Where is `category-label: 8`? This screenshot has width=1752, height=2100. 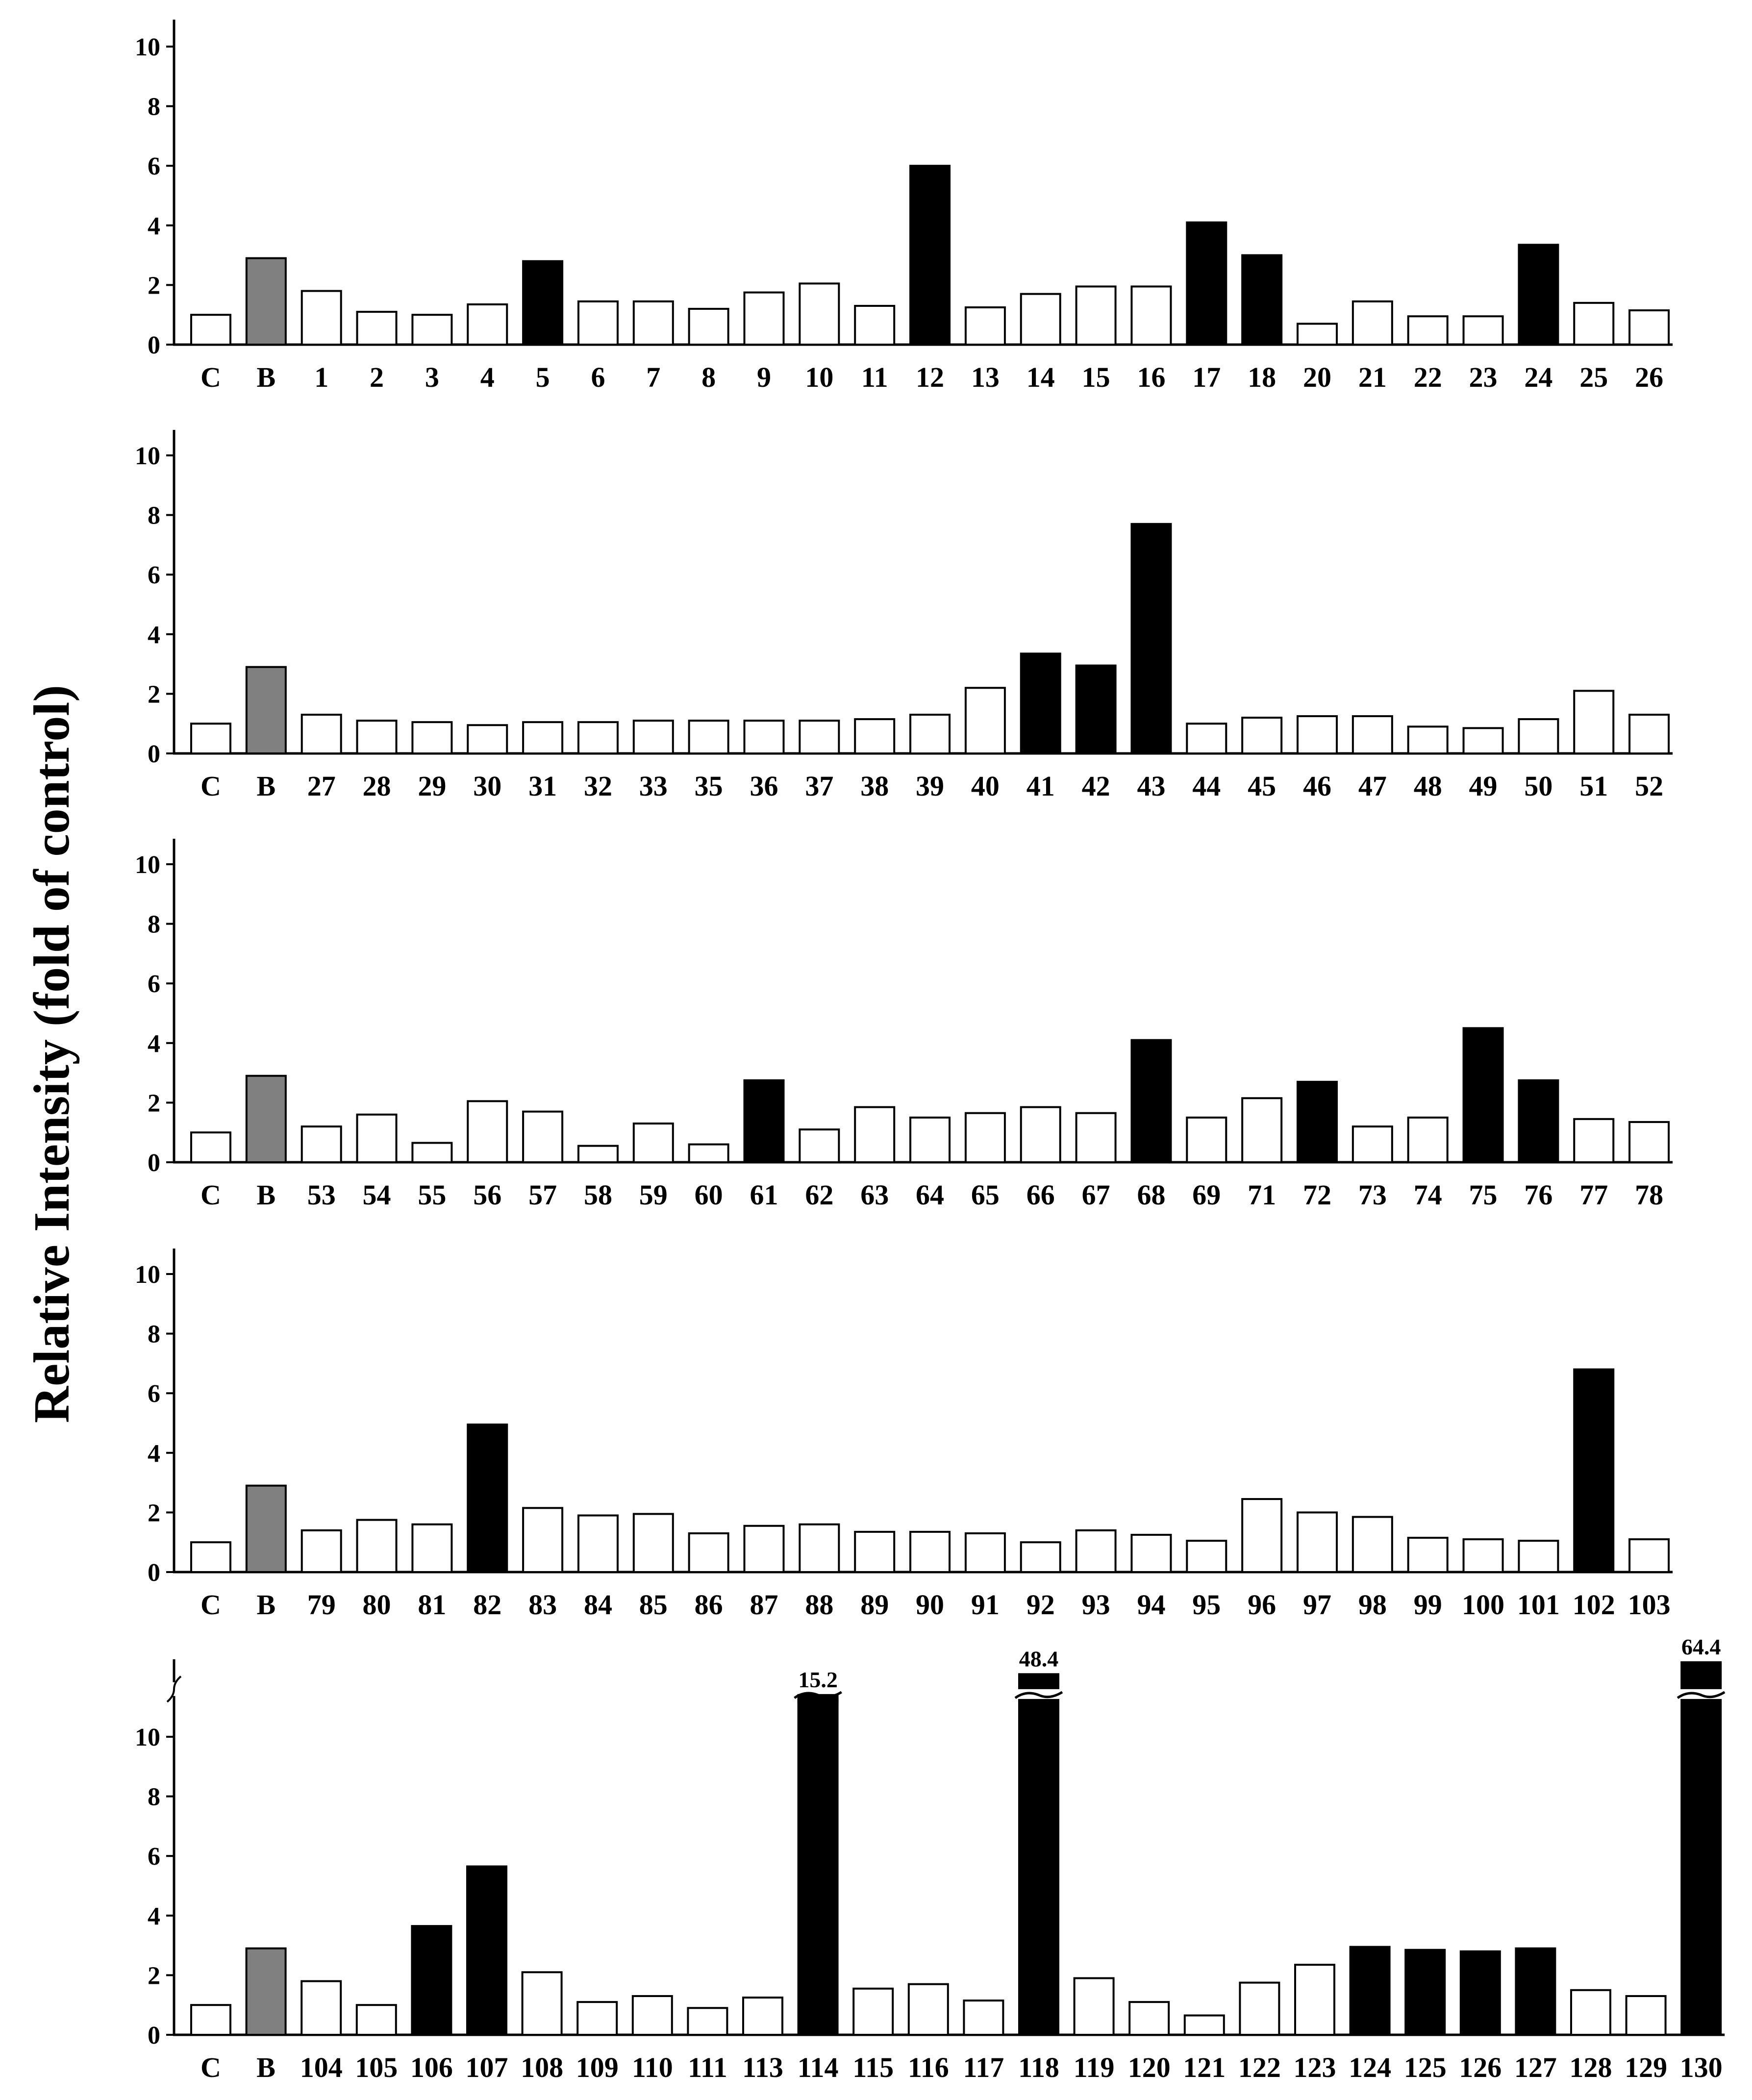 category-label: 8 is located at coordinates (708, 377).